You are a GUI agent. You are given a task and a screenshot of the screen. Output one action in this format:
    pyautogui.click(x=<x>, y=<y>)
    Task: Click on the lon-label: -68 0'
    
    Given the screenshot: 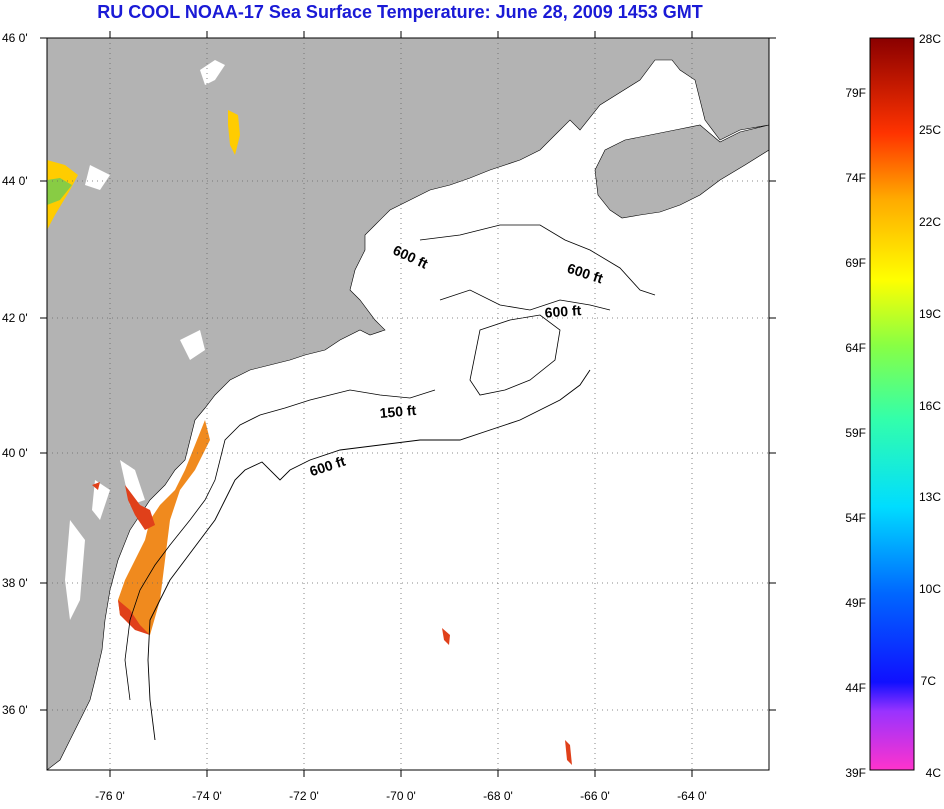 What is the action you would take?
    pyautogui.click(x=498, y=796)
    